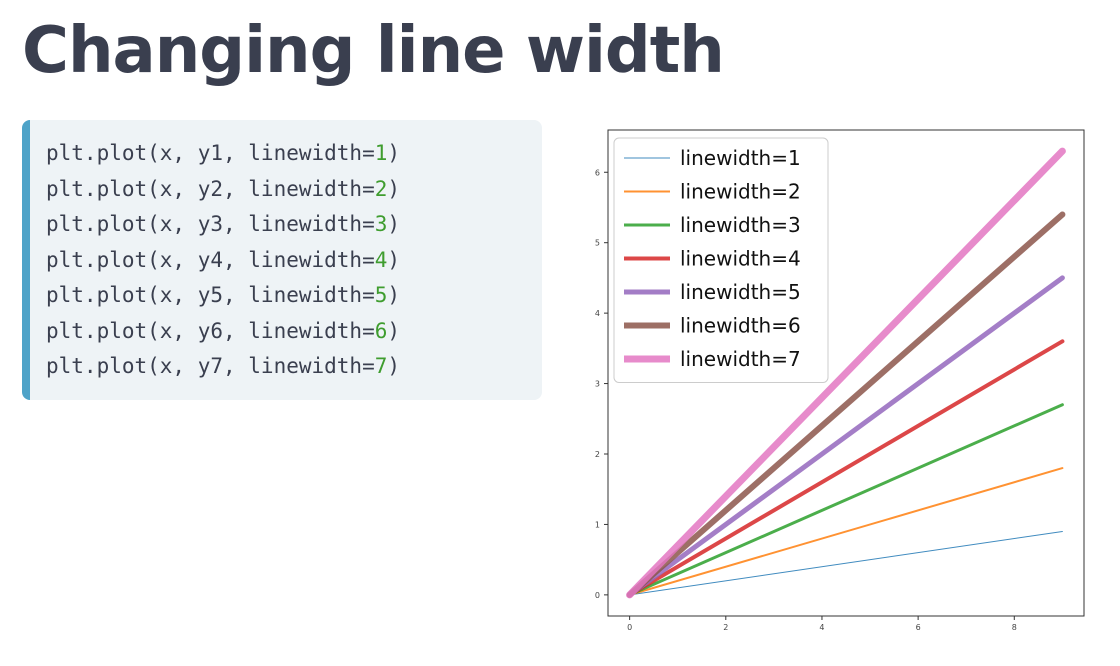  What do you see at coordinates (381, 153) in the screenshot?
I see `code-number: 1` at bounding box center [381, 153].